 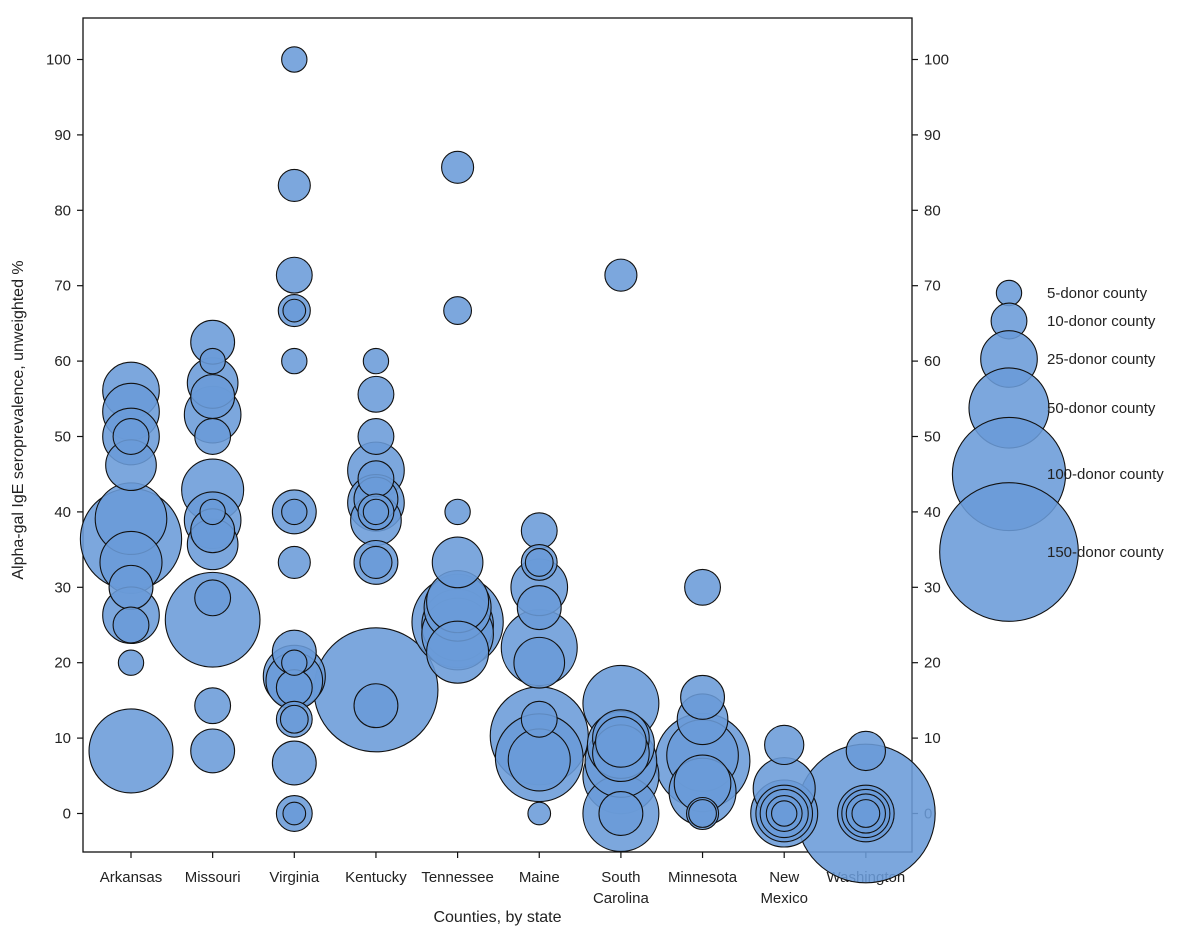 What do you see at coordinates (932, 587) in the screenshot?
I see `y-tick-label-right: 30` at bounding box center [932, 587].